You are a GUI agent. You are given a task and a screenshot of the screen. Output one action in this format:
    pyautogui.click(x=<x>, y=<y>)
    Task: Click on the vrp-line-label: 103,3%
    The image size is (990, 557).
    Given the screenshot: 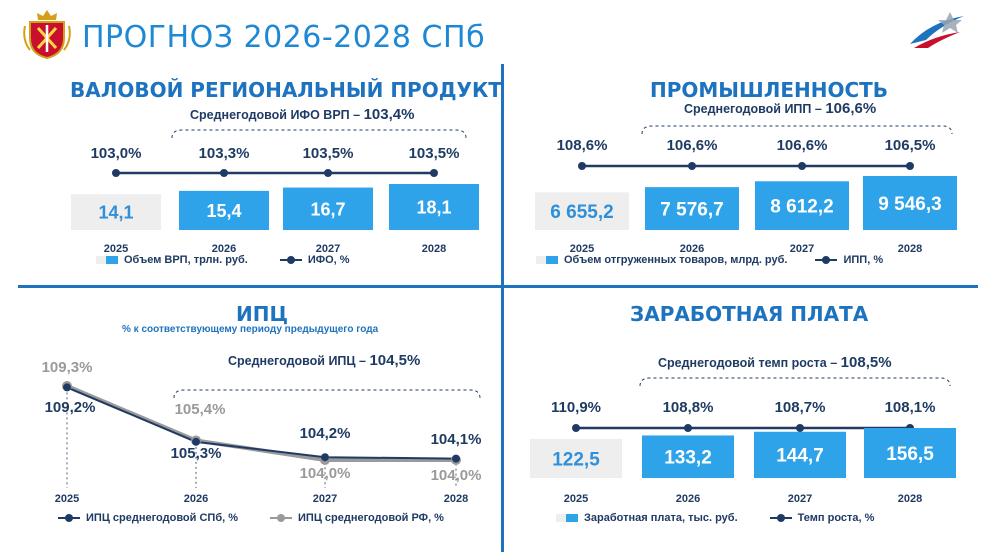 What is the action you would take?
    pyautogui.click(x=224, y=153)
    